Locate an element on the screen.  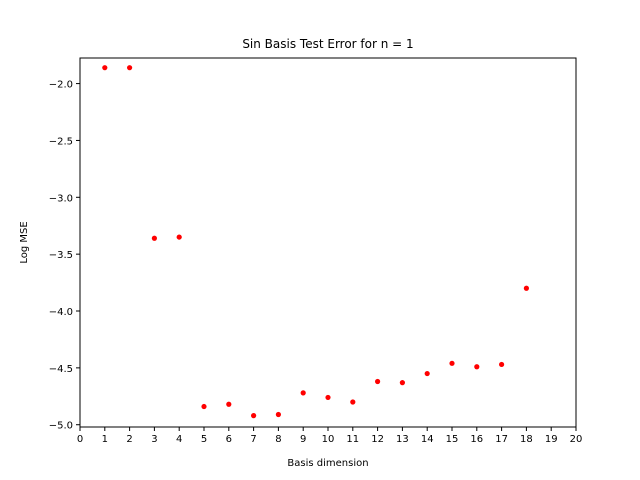
y-tick-label: −2.5 is located at coordinates (61, 141).